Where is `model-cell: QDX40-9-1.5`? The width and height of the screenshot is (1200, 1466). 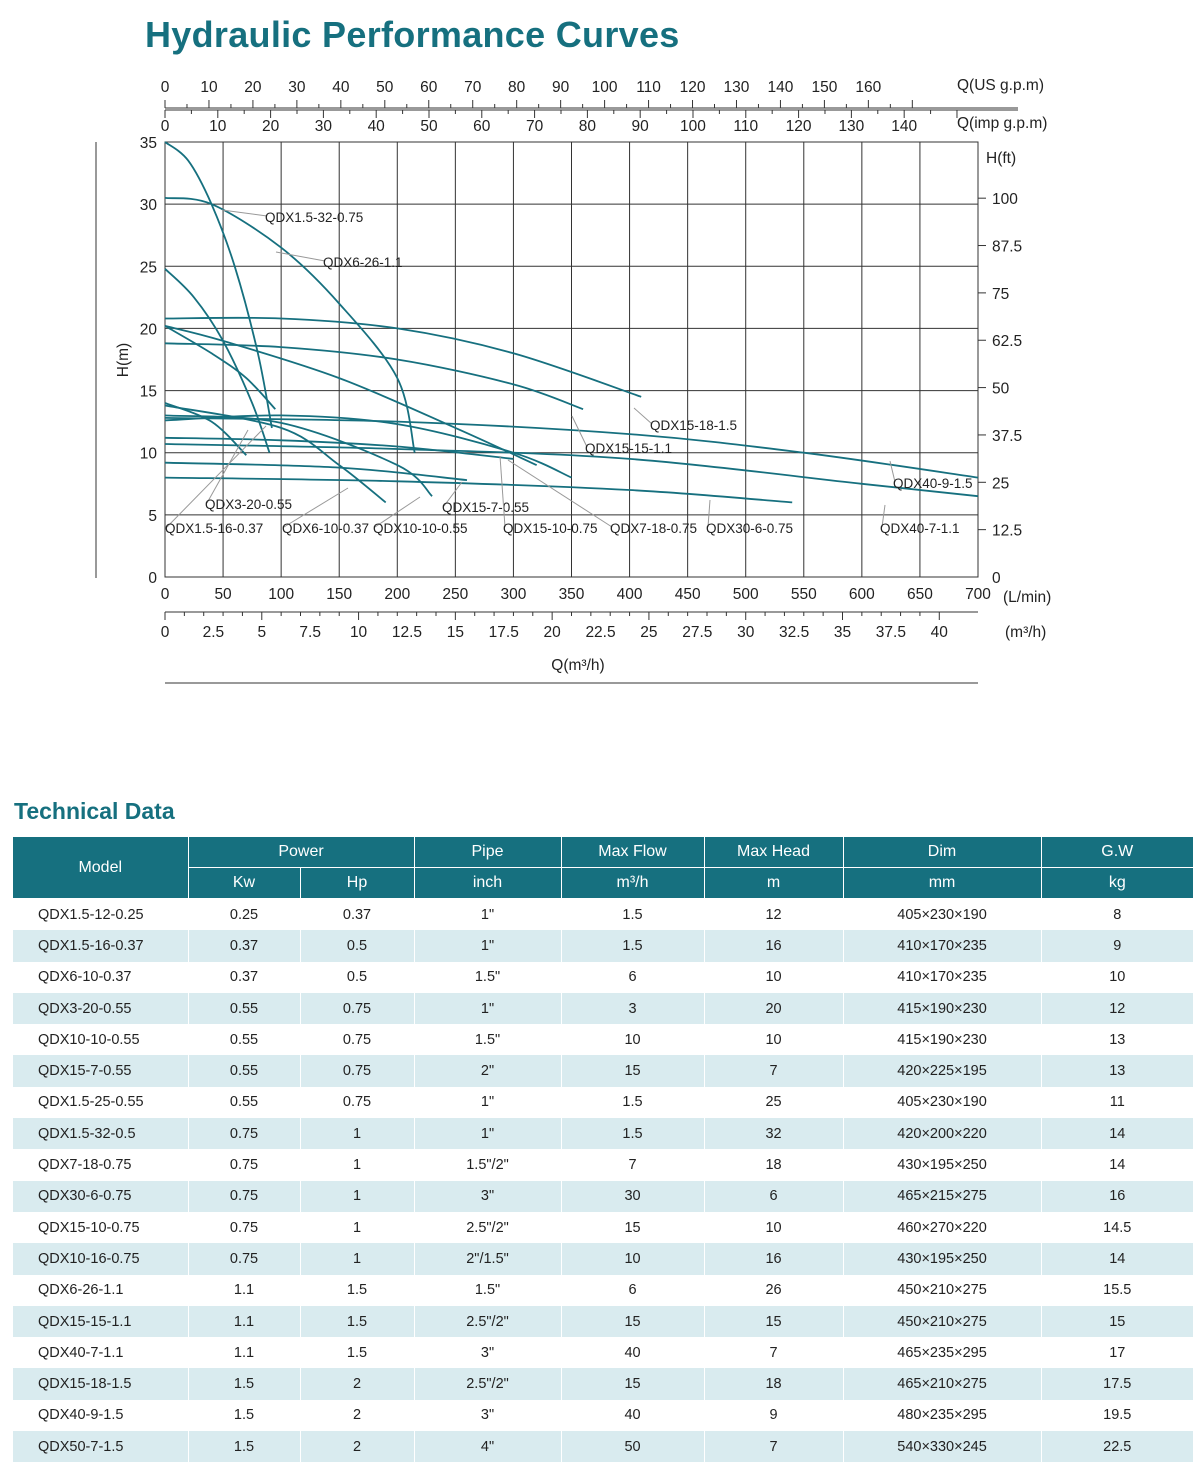
model-cell: QDX40-9-1.5 is located at coordinates (101, 1415).